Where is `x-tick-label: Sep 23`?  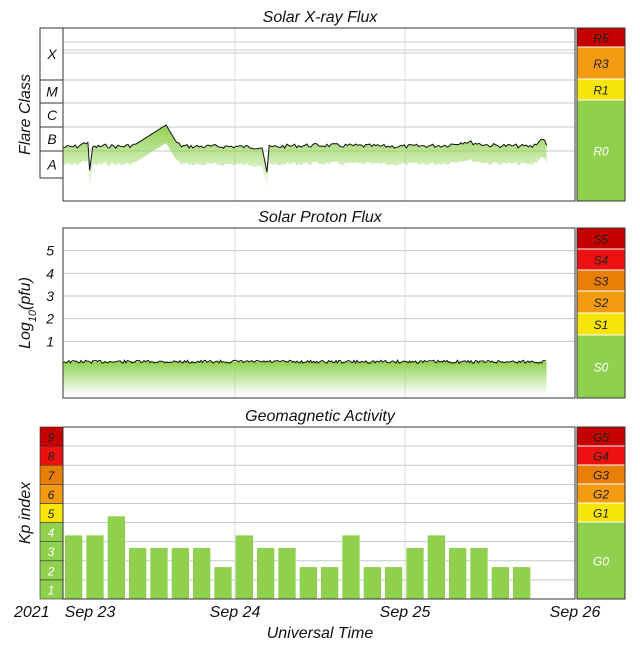 x-tick-label: Sep 23 is located at coordinates (90, 612).